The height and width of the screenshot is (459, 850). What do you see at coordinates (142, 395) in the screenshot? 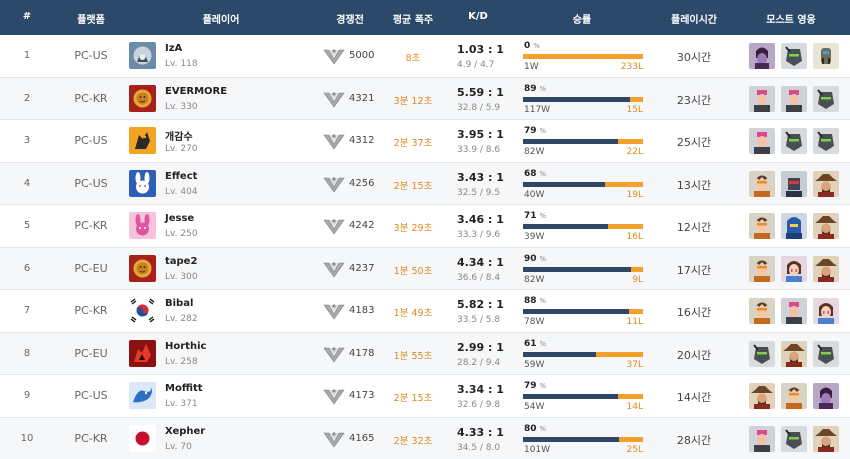
I see `blue-wave-icon` at bounding box center [142, 395].